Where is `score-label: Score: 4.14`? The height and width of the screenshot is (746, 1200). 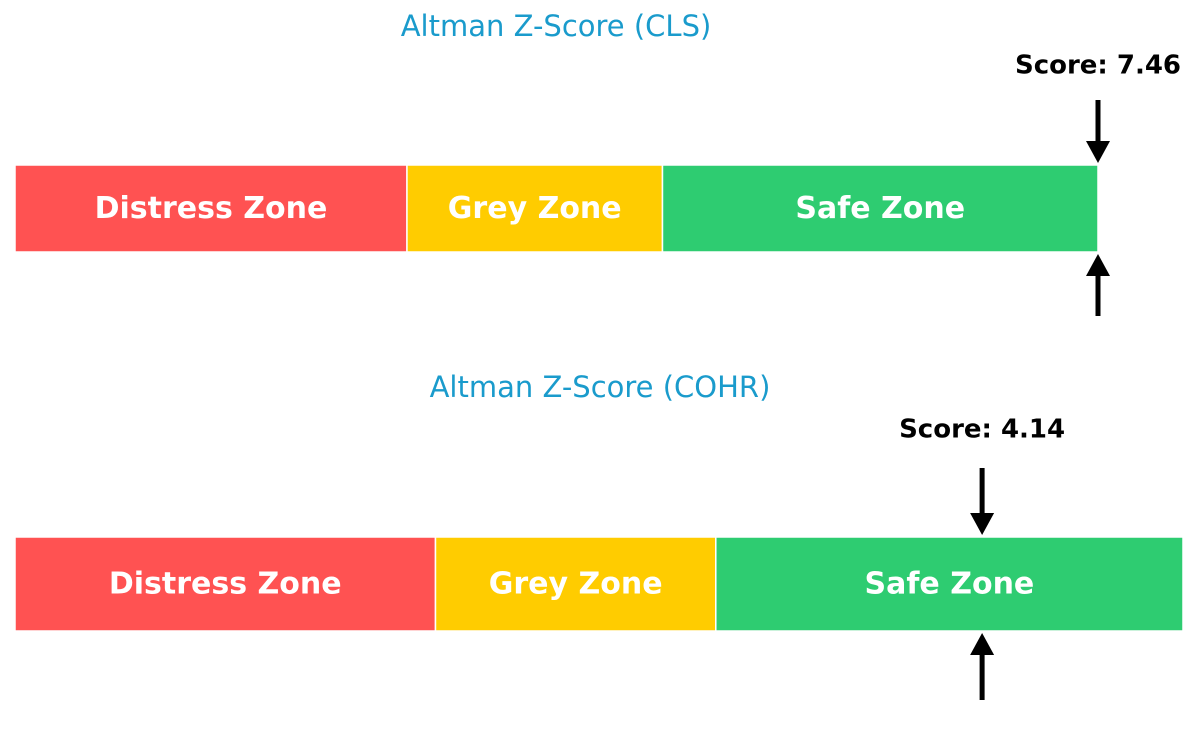
score-label: Score: 4.14 is located at coordinates (982, 430).